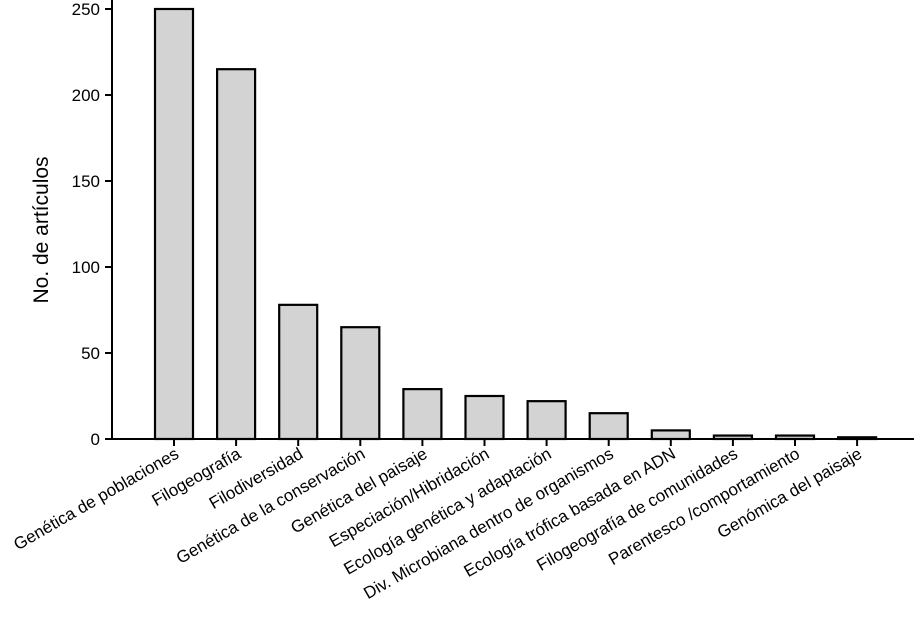 The height and width of the screenshot is (644, 916). I want to click on y-ticks: 0 50 100 150 200 250, so click(92, 224).